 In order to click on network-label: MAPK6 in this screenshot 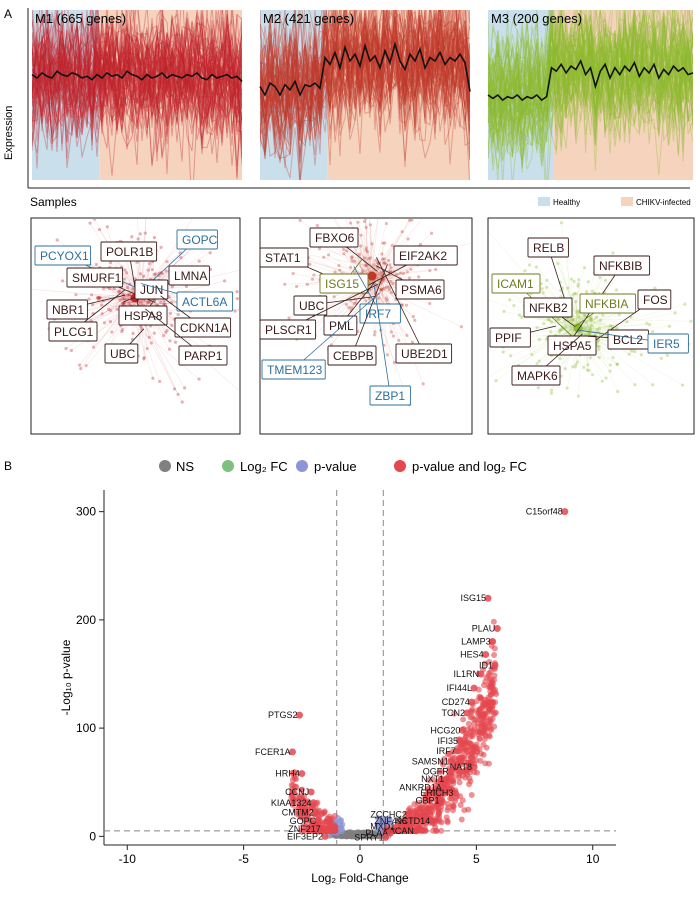, I will do `click(536, 375)`.